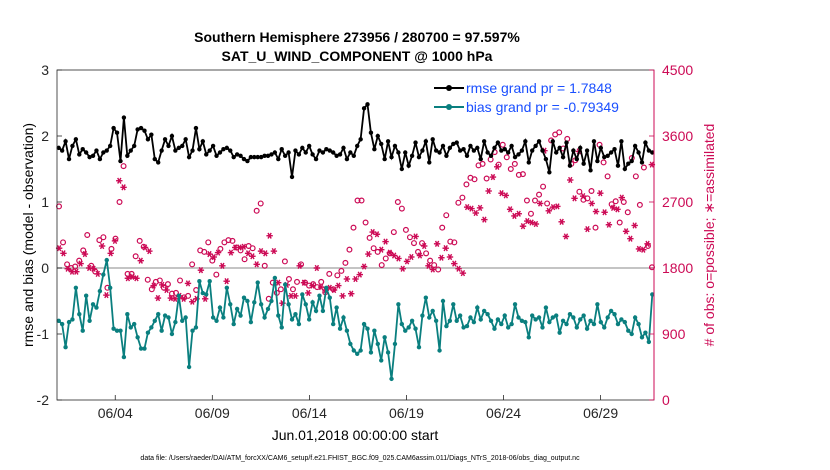 Image resolution: width=830 pixels, height=470 pixels. I want to click on chart-subtitle: SAT_U_WIND_COMPONENT @ 1000 hPa, so click(357, 56).